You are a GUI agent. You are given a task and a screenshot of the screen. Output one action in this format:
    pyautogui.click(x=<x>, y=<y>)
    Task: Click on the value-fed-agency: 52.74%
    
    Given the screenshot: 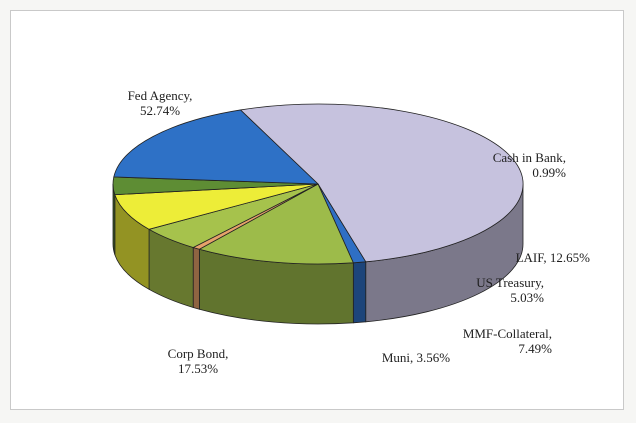 What is the action you would take?
    pyautogui.click(x=160, y=110)
    